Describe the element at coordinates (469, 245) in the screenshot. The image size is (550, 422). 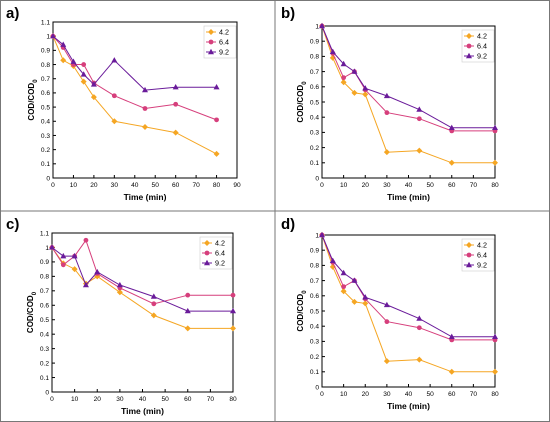
I see `marker-p4-s1-legend` at that location.